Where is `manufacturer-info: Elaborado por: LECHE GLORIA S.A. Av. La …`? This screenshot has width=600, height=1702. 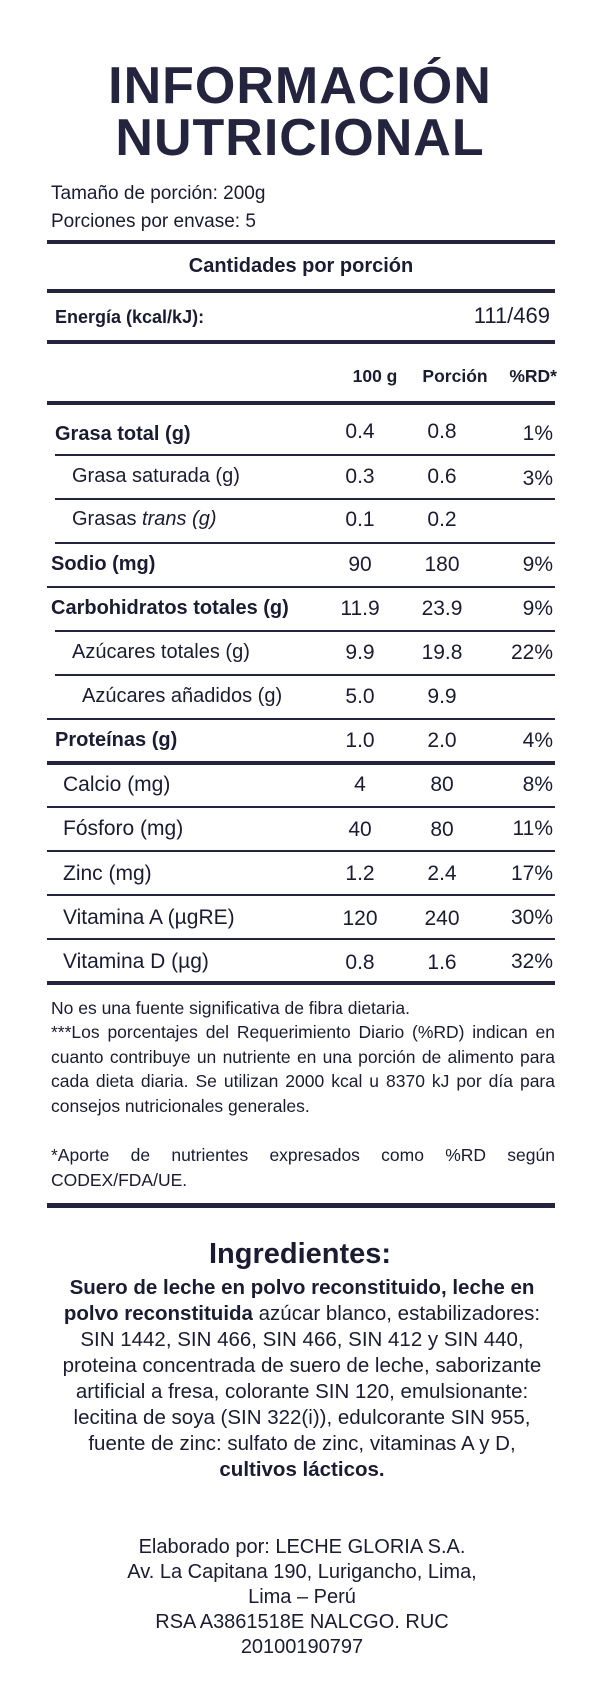 manufacturer-info: Elaborado por: LECHE GLORIA S.A. Av. La … is located at coordinates (302, 1597).